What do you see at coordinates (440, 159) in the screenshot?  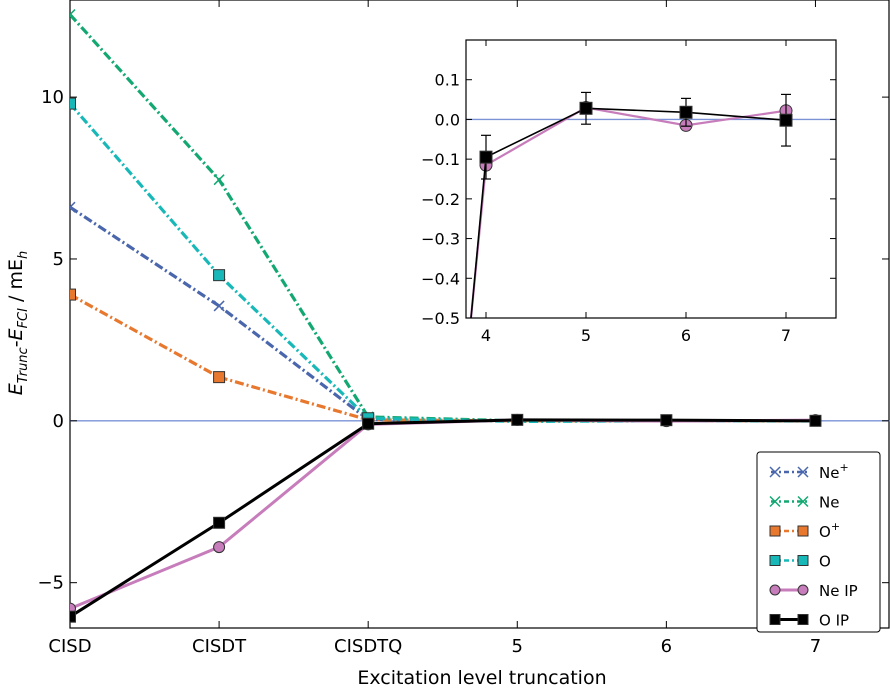 I see `inset-y-tick-label: −0.1` at bounding box center [440, 159].